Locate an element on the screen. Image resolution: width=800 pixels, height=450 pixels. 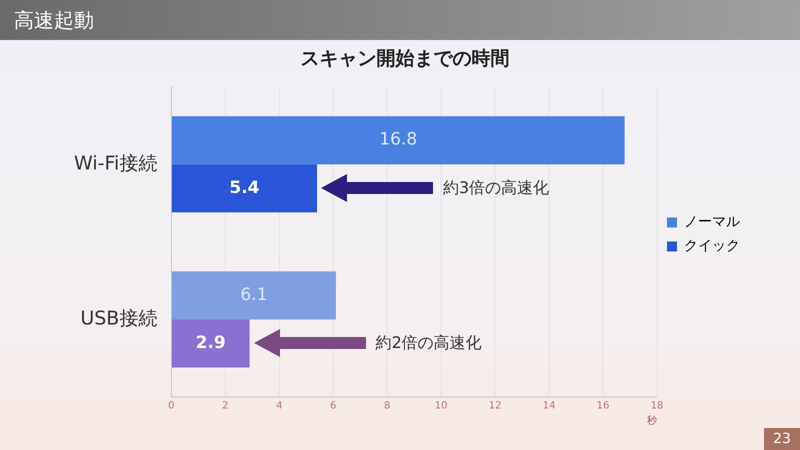
y-tick-label: USB接続 is located at coordinates (119, 318).